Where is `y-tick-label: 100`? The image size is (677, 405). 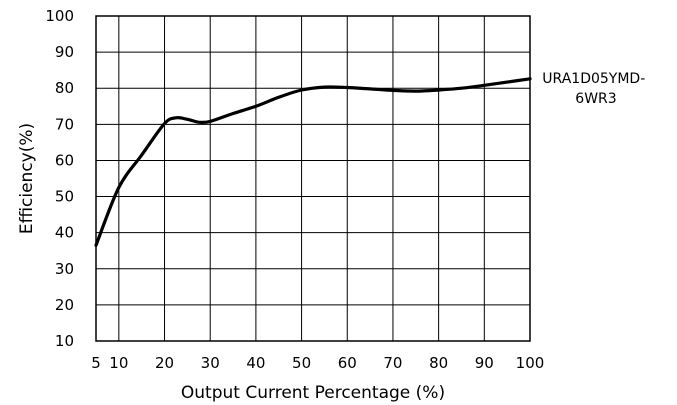
y-tick-label: 100 is located at coordinates (59, 16).